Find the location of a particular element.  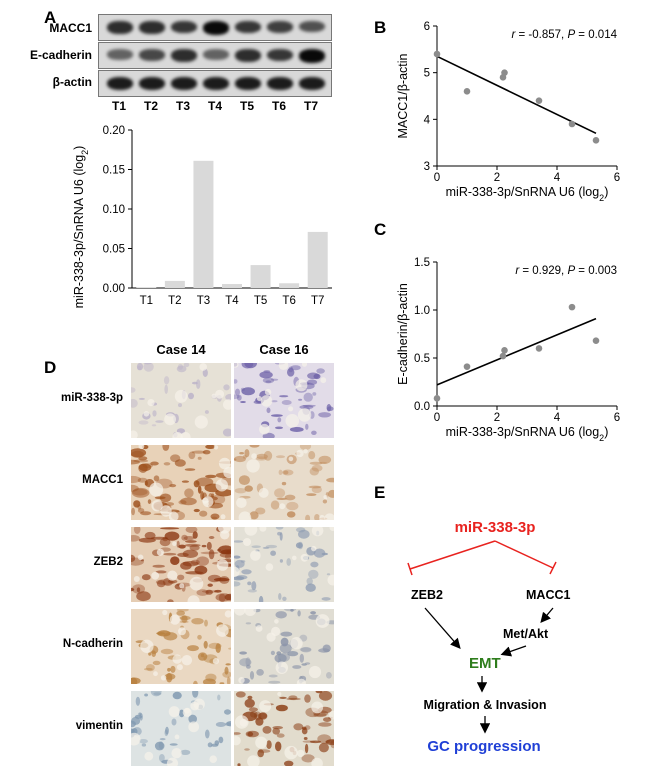

panel-letter-e: E is located at coordinates (380, 492).